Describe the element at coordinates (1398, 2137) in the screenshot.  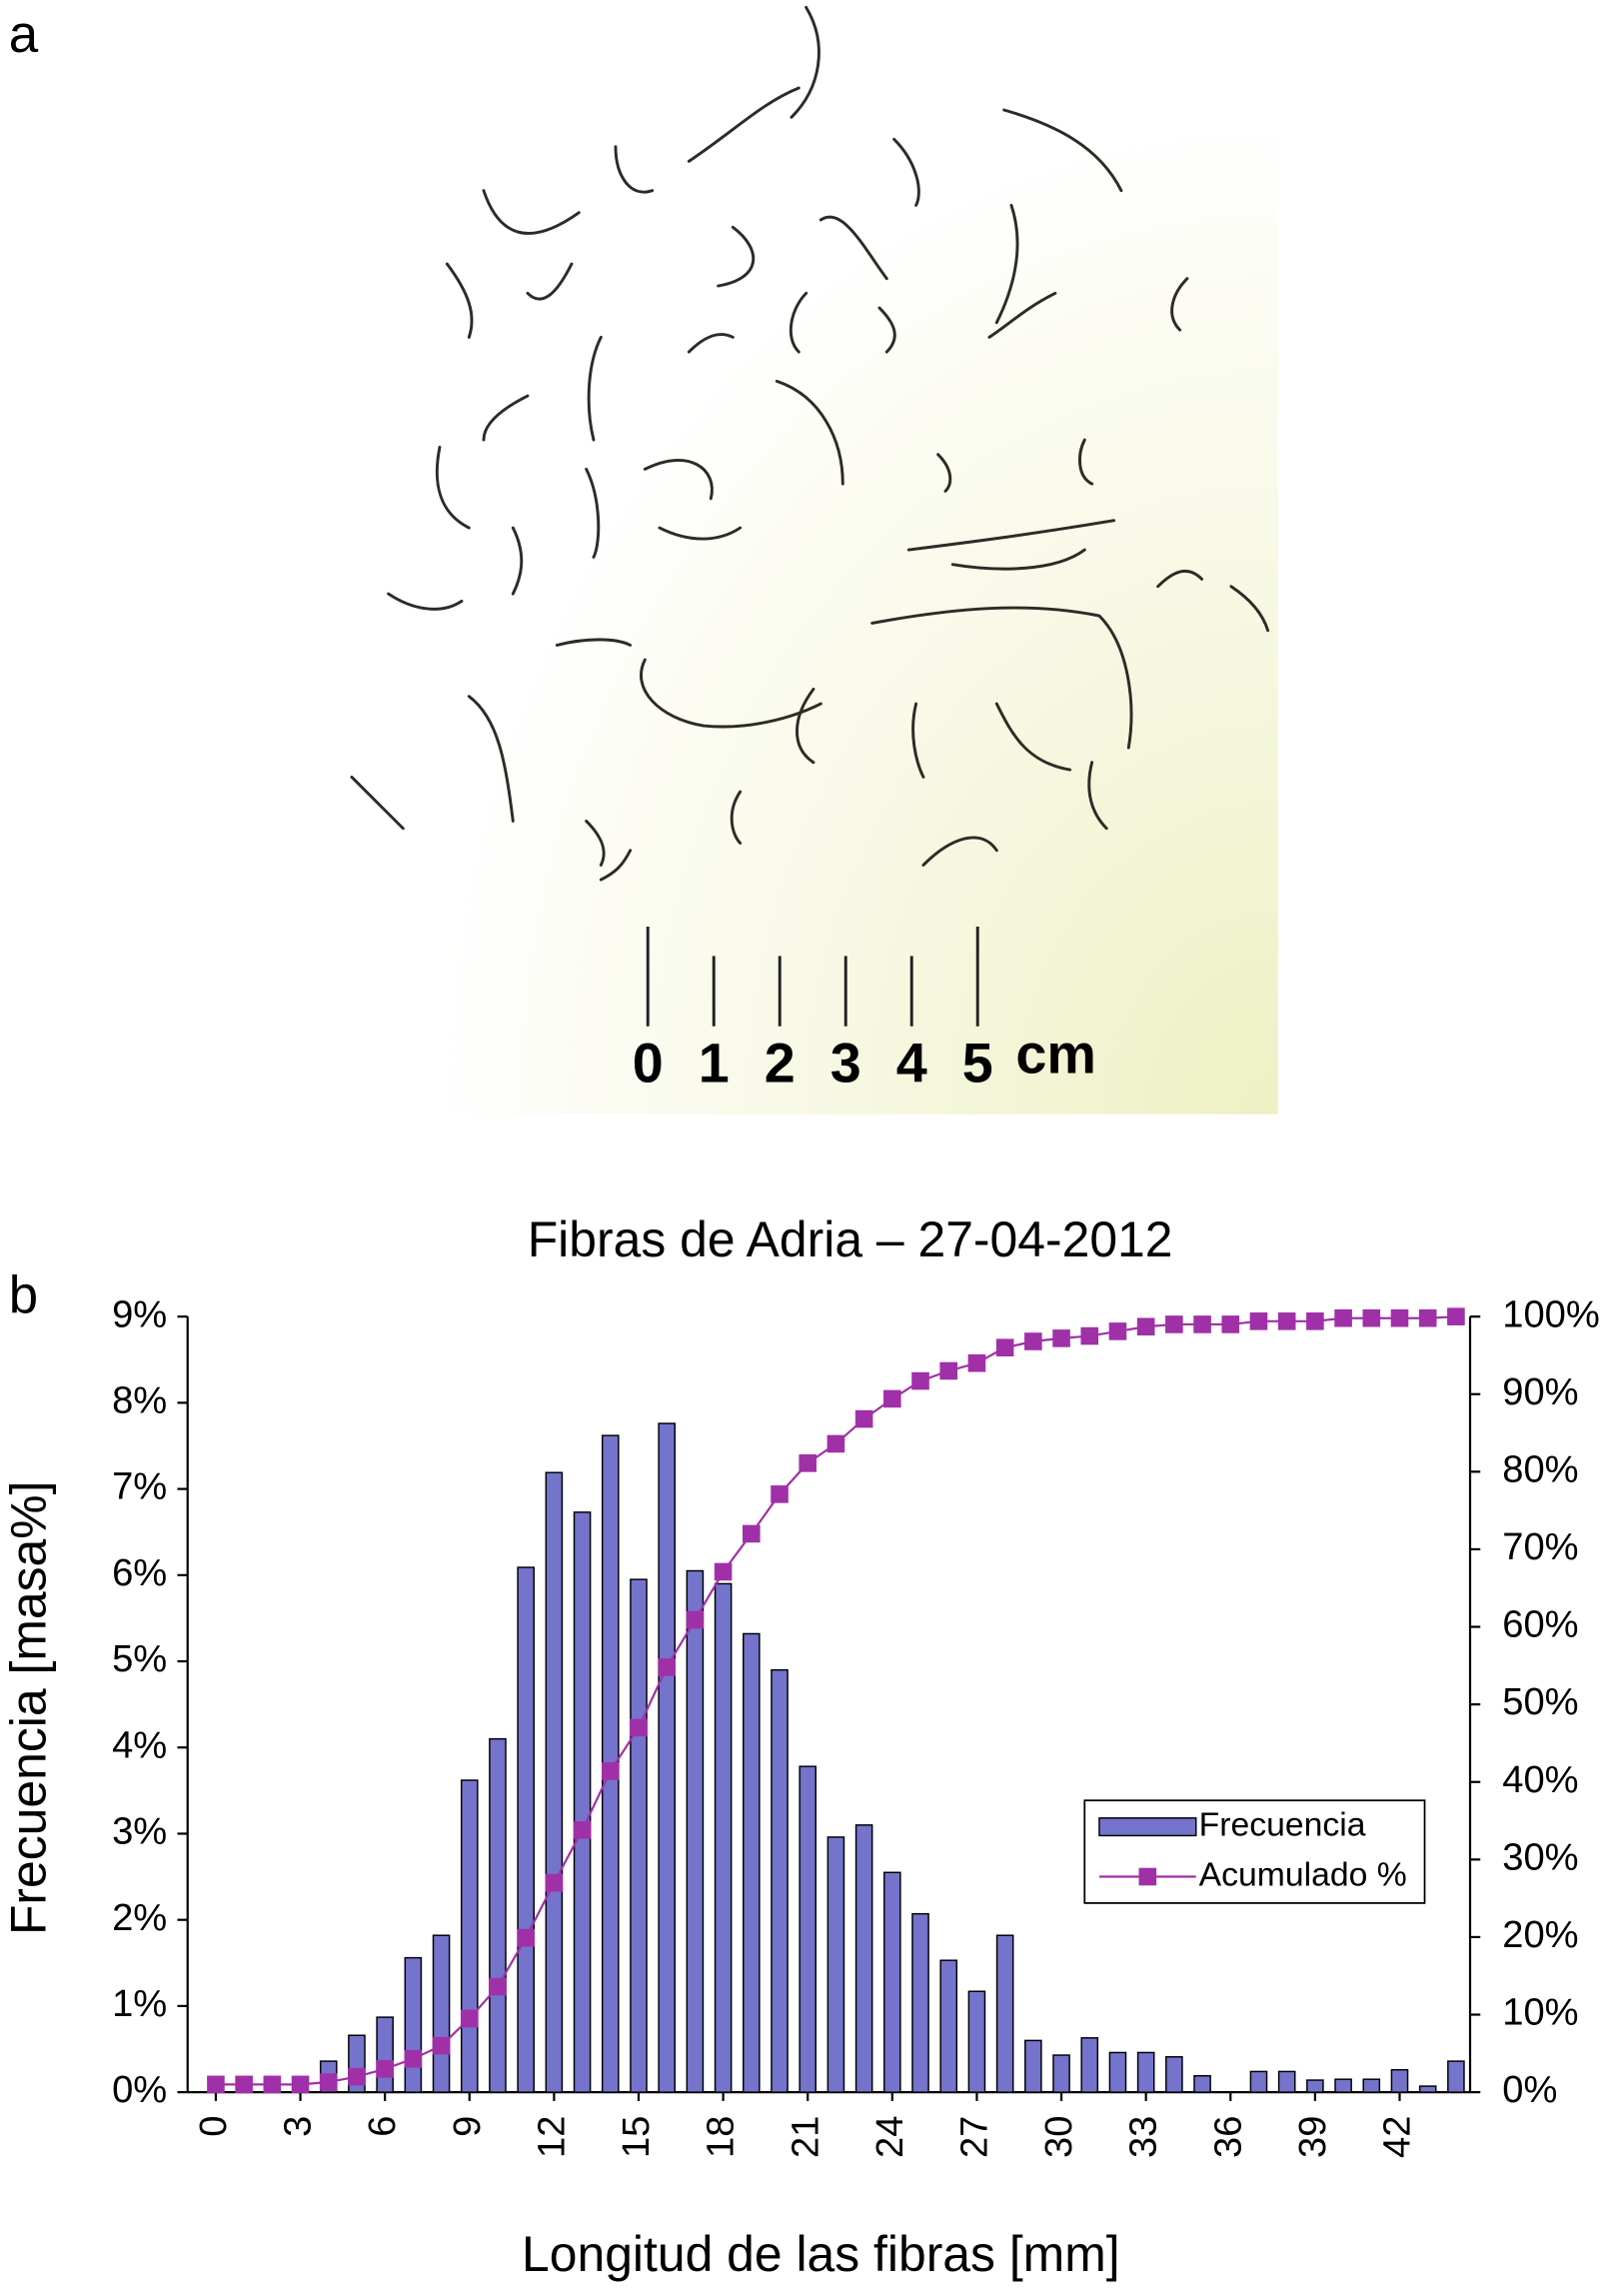
I see `x-tick-label: 42` at that location.